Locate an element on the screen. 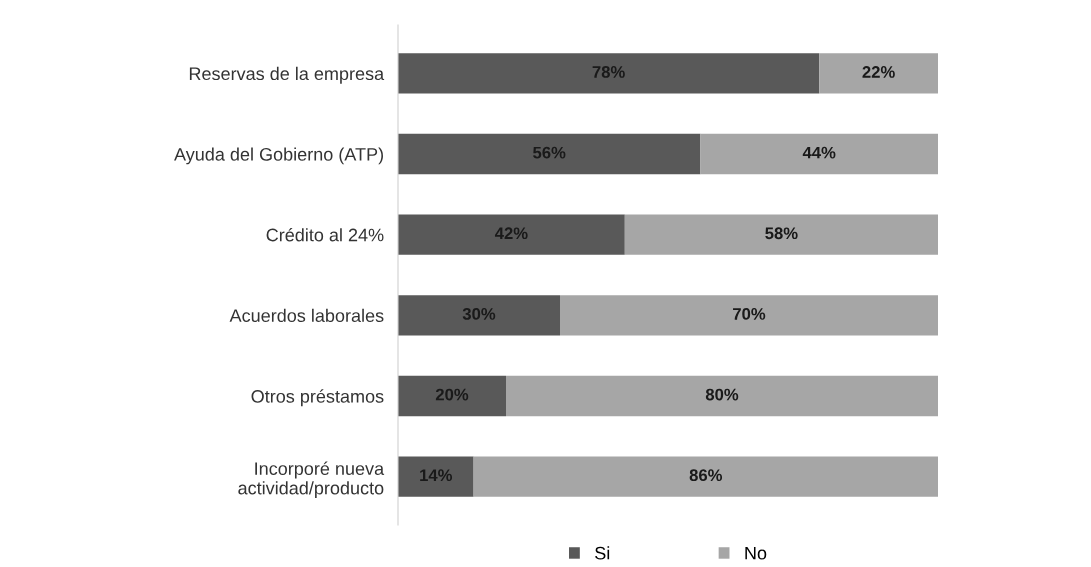  data-label: 30% is located at coordinates (479, 313).